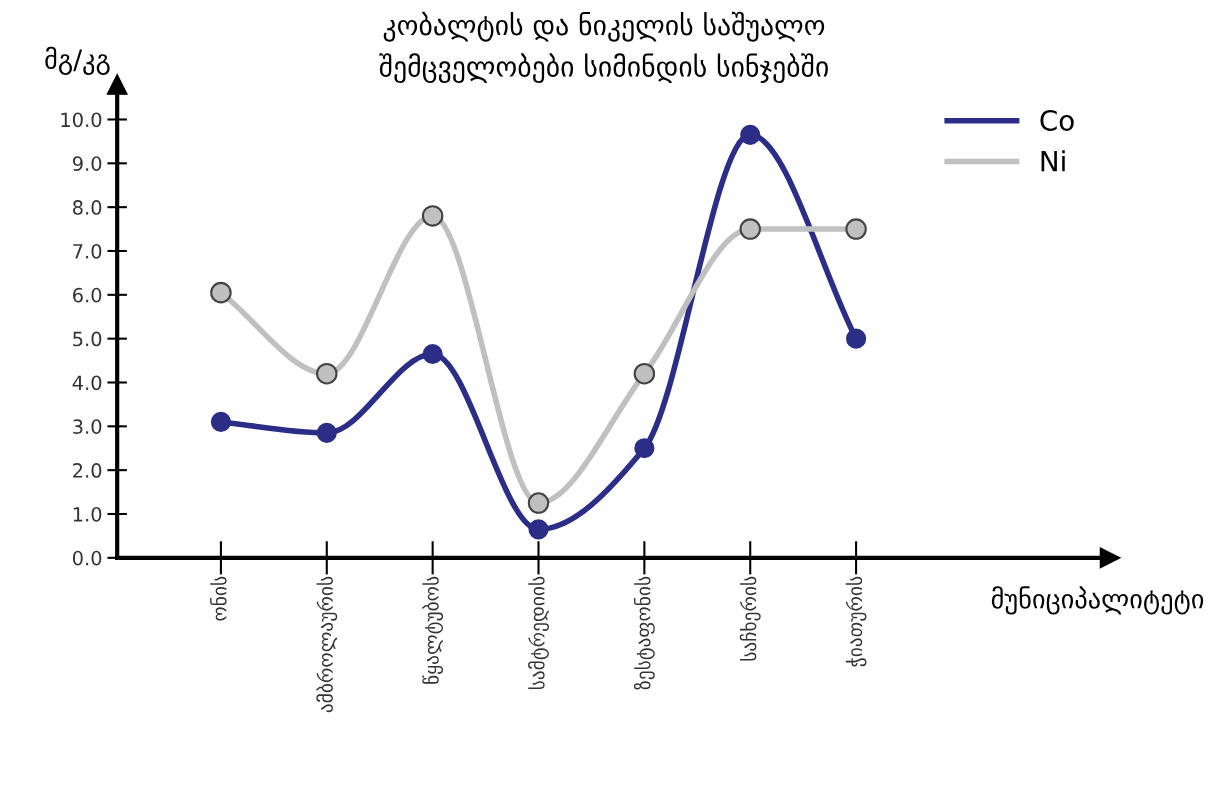  Describe the element at coordinates (856, 621) in the screenshot. I see `x-tick-label: ჭიათურის` at that location.